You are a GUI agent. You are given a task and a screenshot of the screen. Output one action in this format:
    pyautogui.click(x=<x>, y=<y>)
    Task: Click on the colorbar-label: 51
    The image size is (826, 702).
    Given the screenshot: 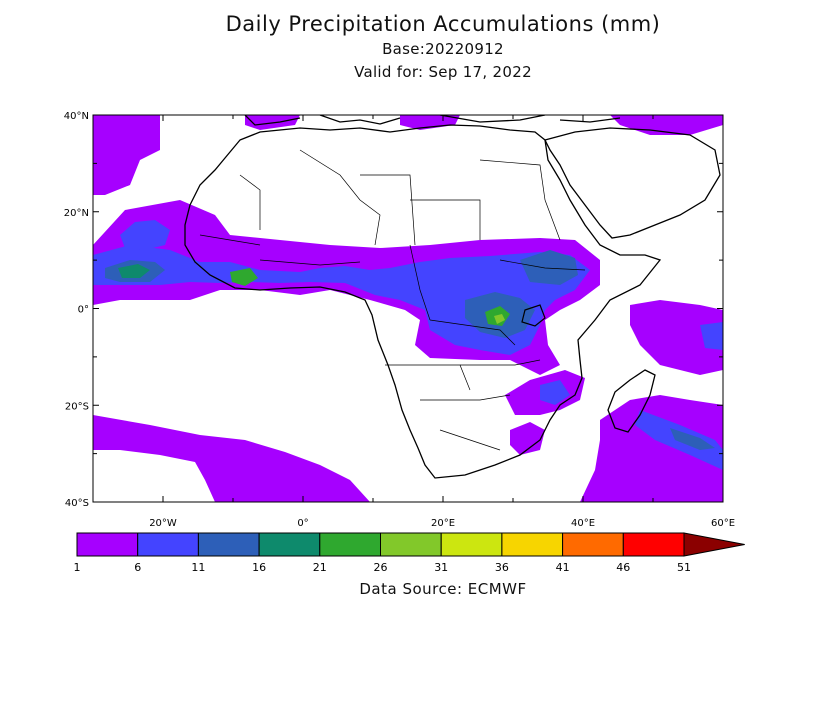 What is the action you would take?
    pyautogui.click(x=684, y=567)
    